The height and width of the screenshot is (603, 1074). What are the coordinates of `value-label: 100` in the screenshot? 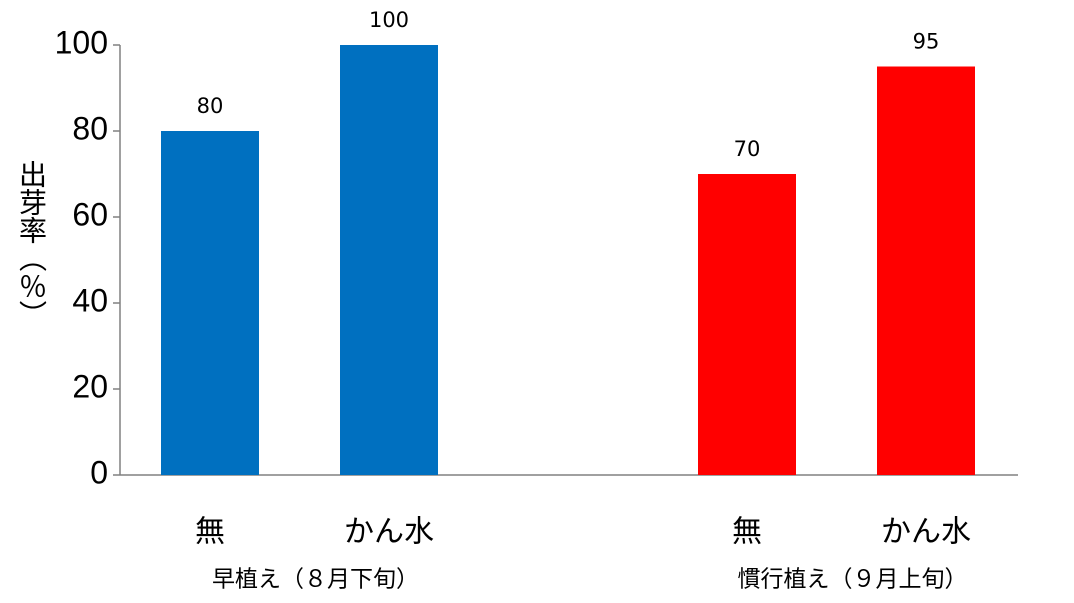 It's located at (389, 20).